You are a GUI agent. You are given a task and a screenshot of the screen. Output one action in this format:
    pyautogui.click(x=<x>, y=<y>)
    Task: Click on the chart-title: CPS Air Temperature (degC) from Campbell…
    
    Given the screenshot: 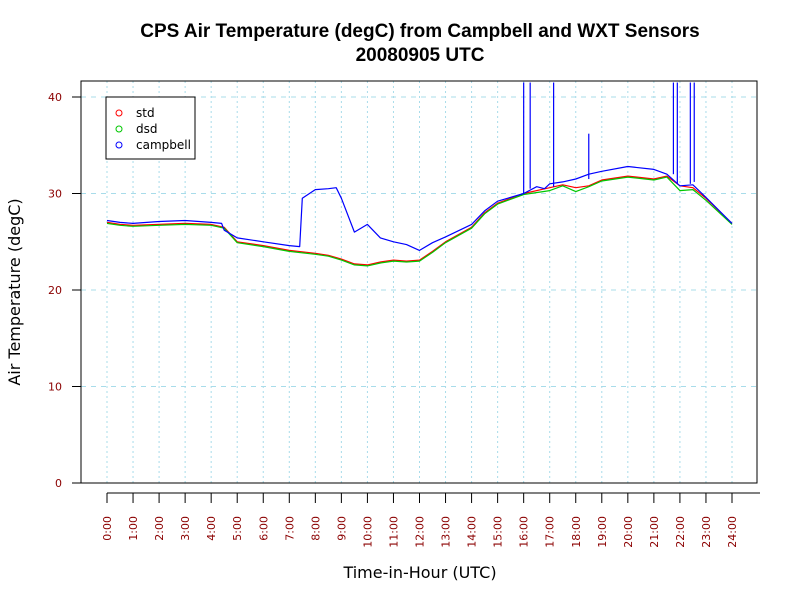 What is the action you would take?
    pyautogui.click(x=420, y=31)
    